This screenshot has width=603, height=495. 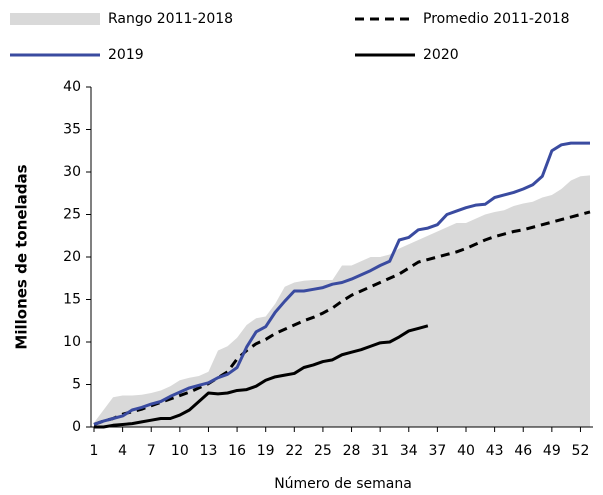 What do you see at coordinates (72, 342) in the screenshot?
I see `y-tick-label: 10` at bounding box center [72, 342].